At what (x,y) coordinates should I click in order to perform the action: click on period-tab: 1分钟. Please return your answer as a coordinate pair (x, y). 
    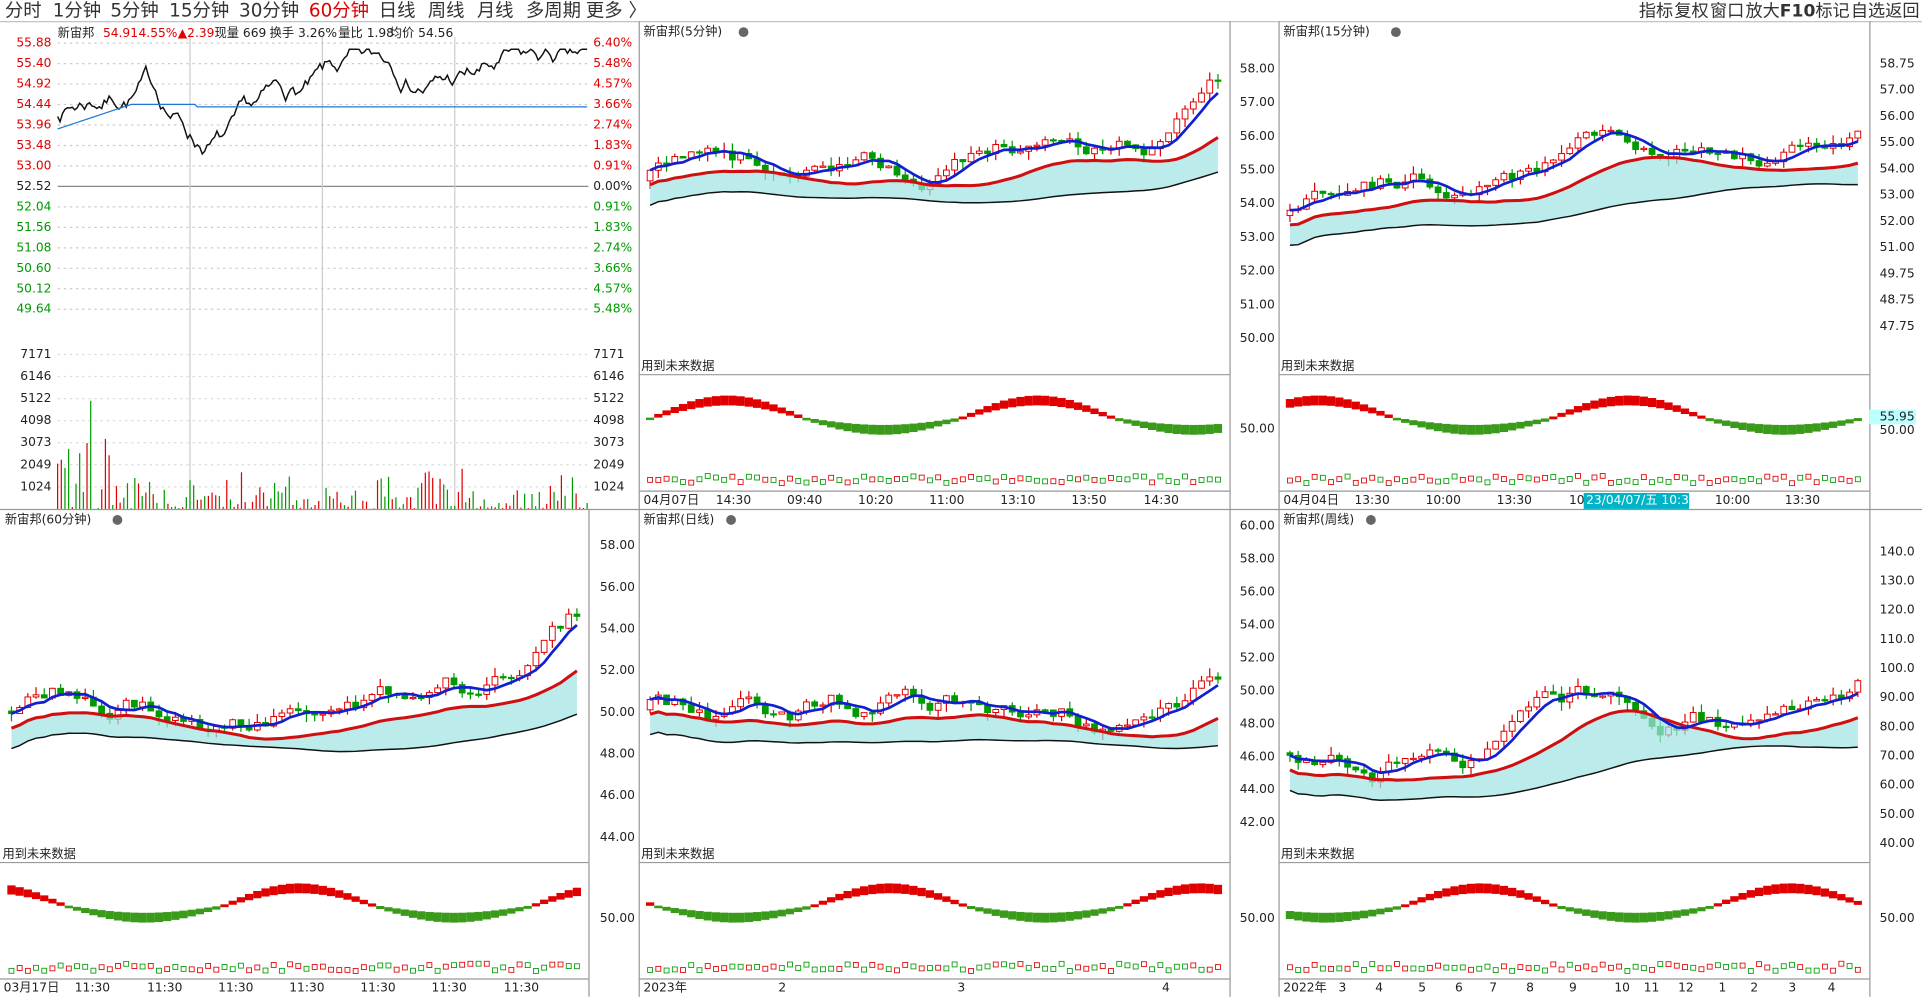
    Looking at the image, I should click on (77, 10).